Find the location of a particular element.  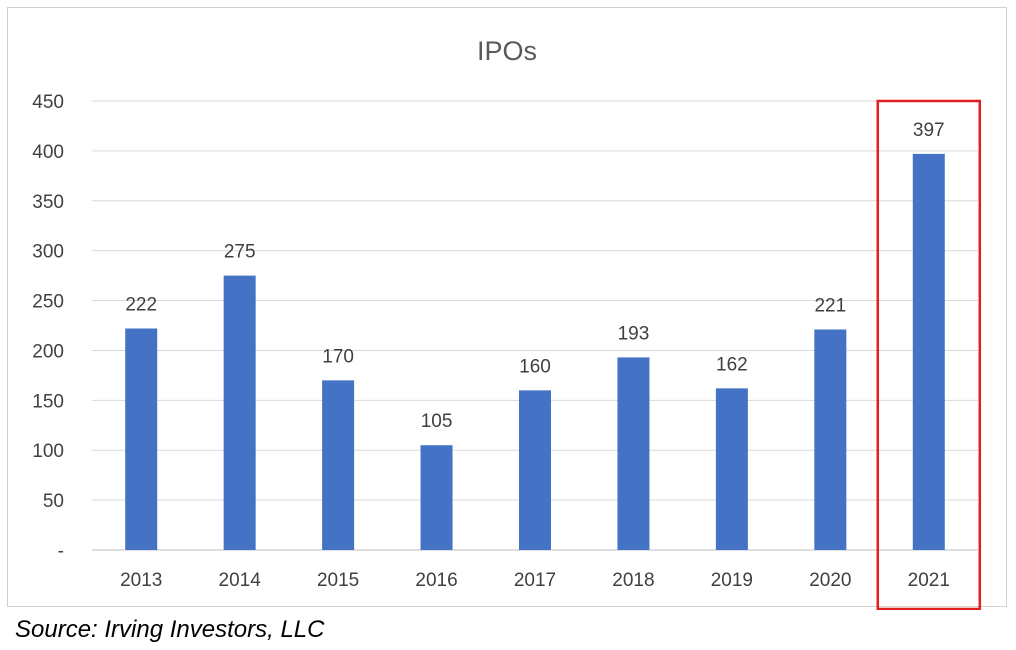

x-tick-label-2017: 2017 is located at coordinates (535, 580).